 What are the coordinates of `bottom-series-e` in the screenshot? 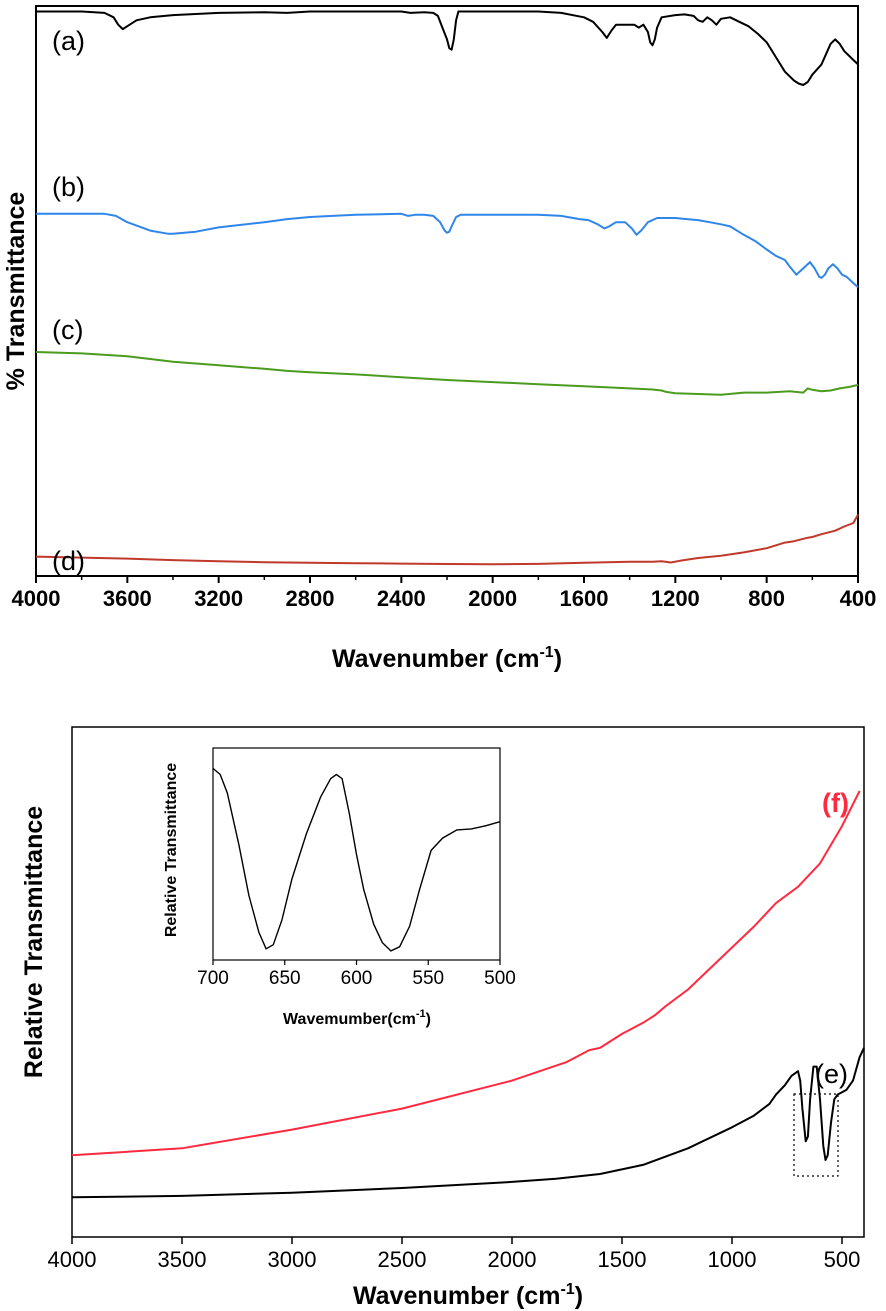 It's located at (468, 1123).